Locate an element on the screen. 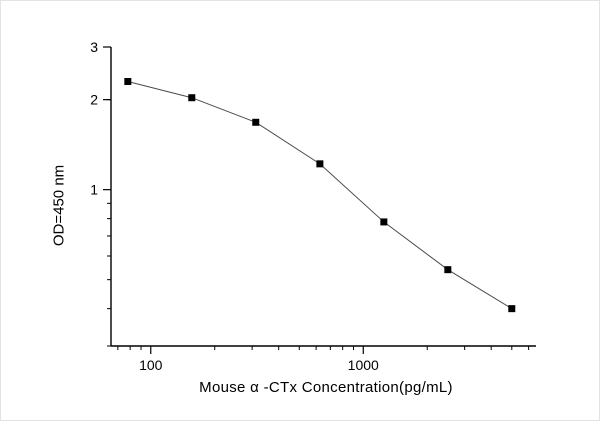 The width and height of the screenshot is (600, 421). y-tick-label: 2 is located at coordinates (94, 100).